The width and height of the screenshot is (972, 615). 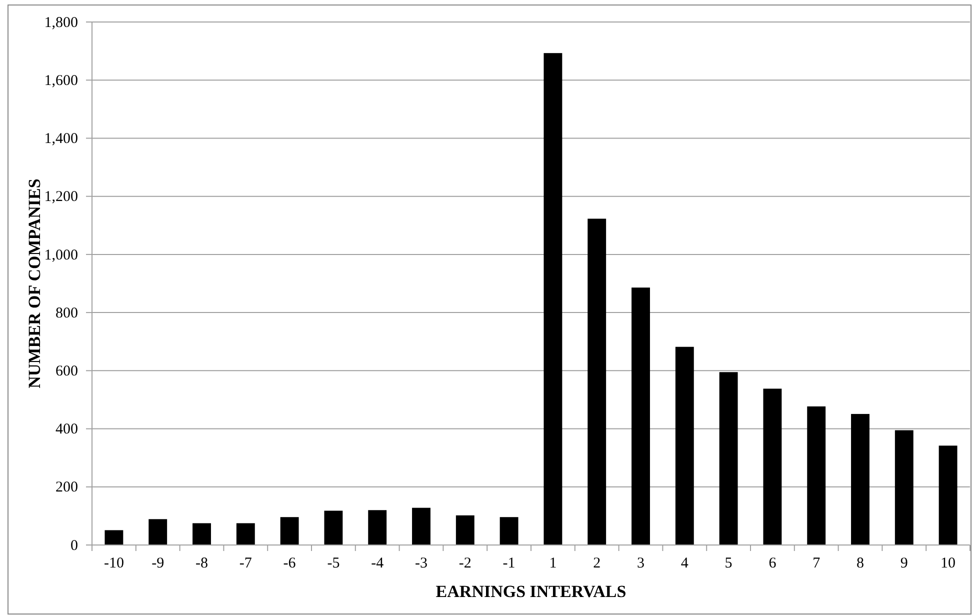 What do you see at coordinates (728, 564) in the screenshot?
I see `x-tick-label: 5` at bounding box center [728, 564].